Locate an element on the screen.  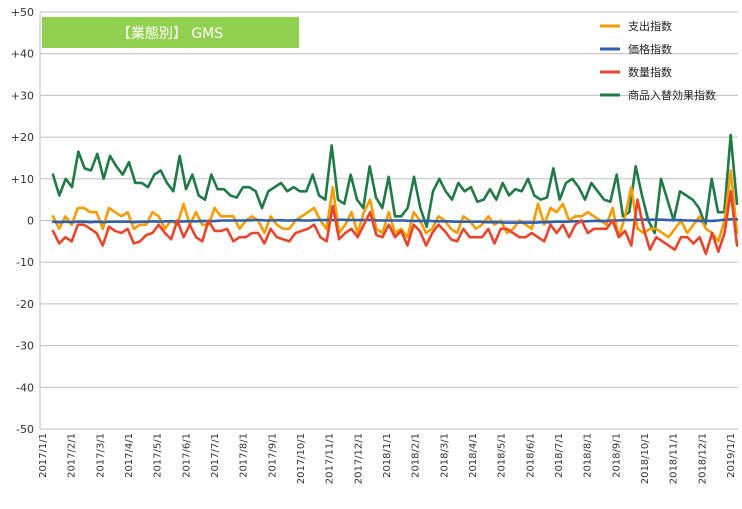
legend-label: 商品入替効果指数 is located at coordinates (672, 95).